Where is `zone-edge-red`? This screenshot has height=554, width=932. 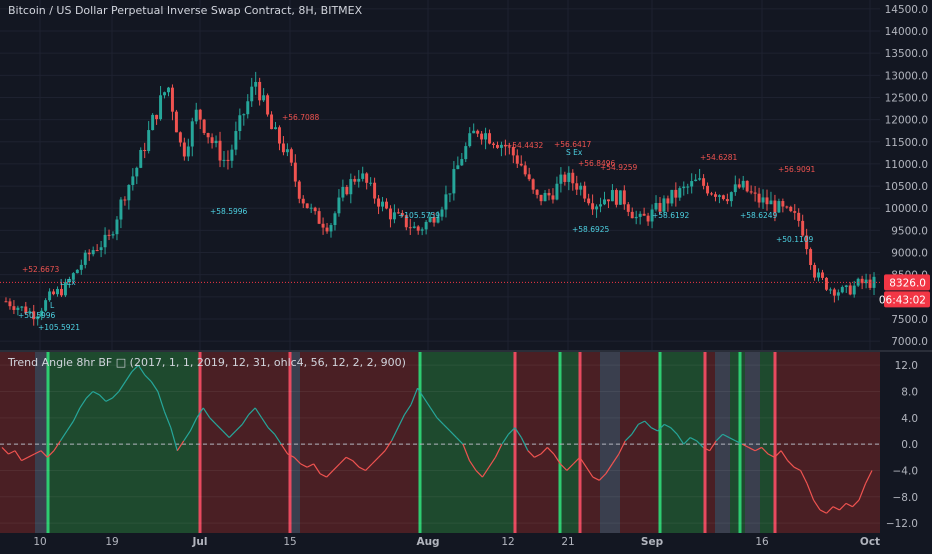
zone-edge-red is located at coordinates (200, 442).